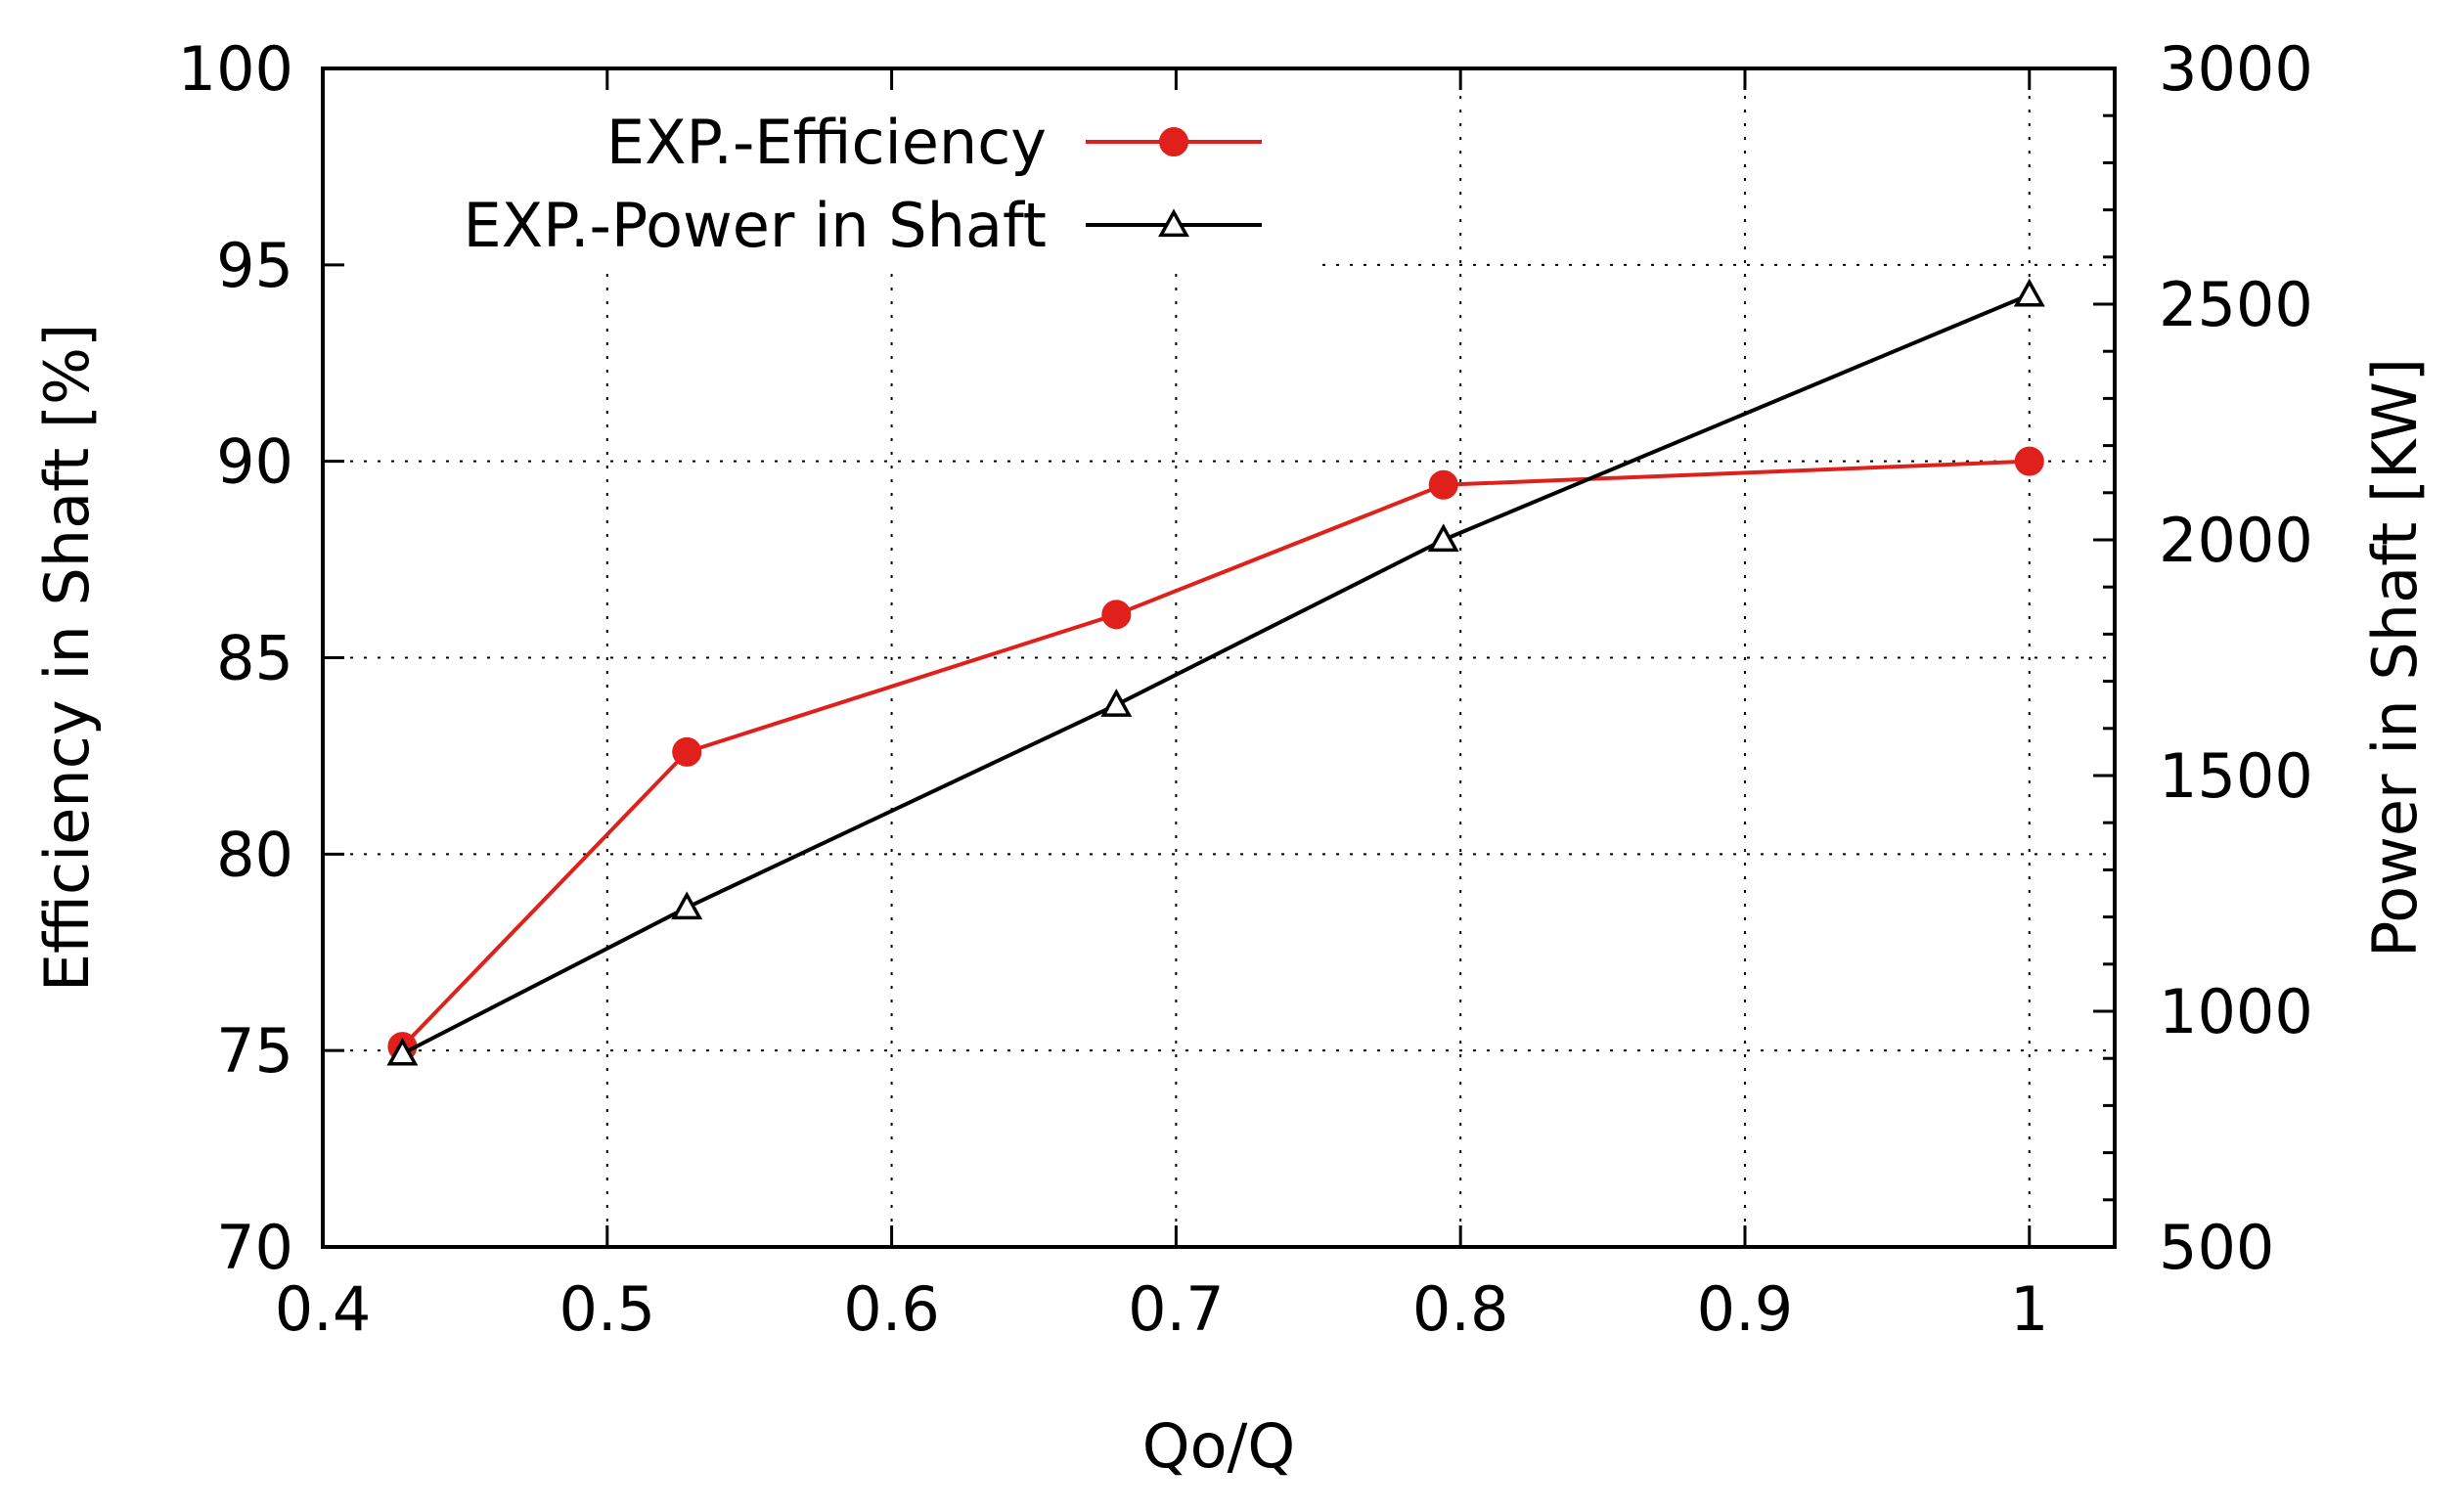 This screenshot has width=2459, height=1512. I want to click on x-tick-label: 0.9, so click(1745, 1309).